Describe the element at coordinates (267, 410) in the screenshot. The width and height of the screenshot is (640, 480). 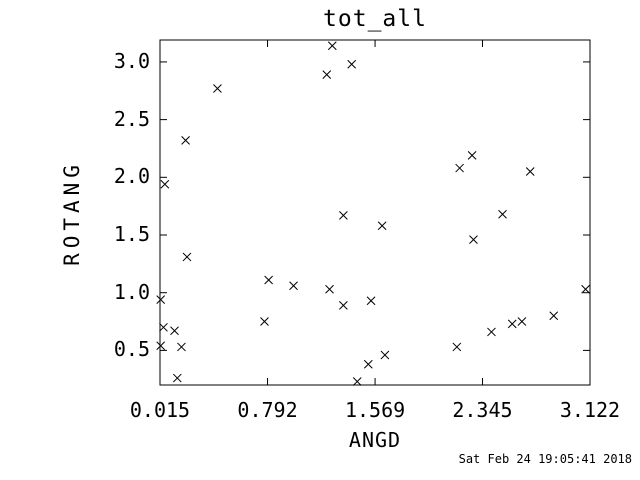
I see `x-tick-label: 0.792` at that location.